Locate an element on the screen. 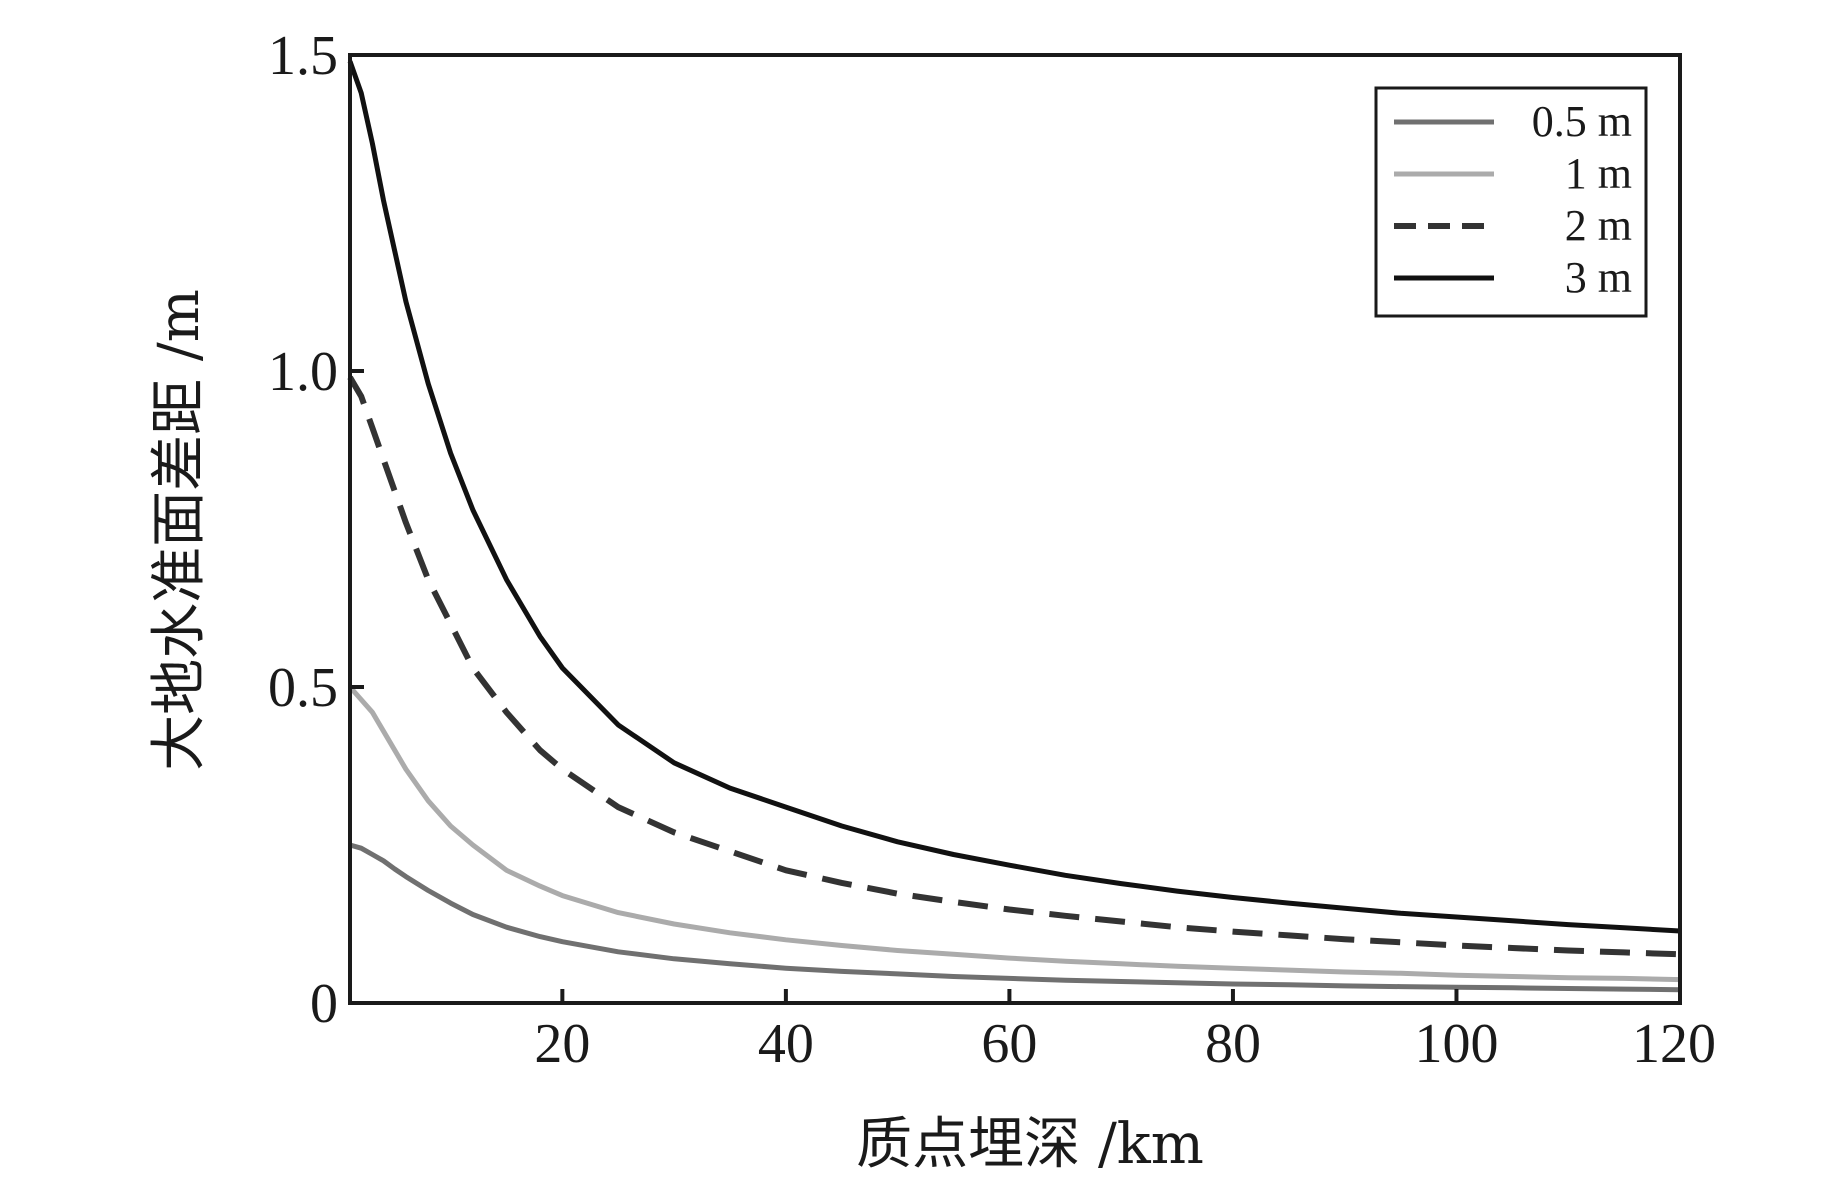 The width and height of the screenshot is (1843, 1181). y-axis: 0 0.5 1.0 1.5 is located at coordinates (316, 530).